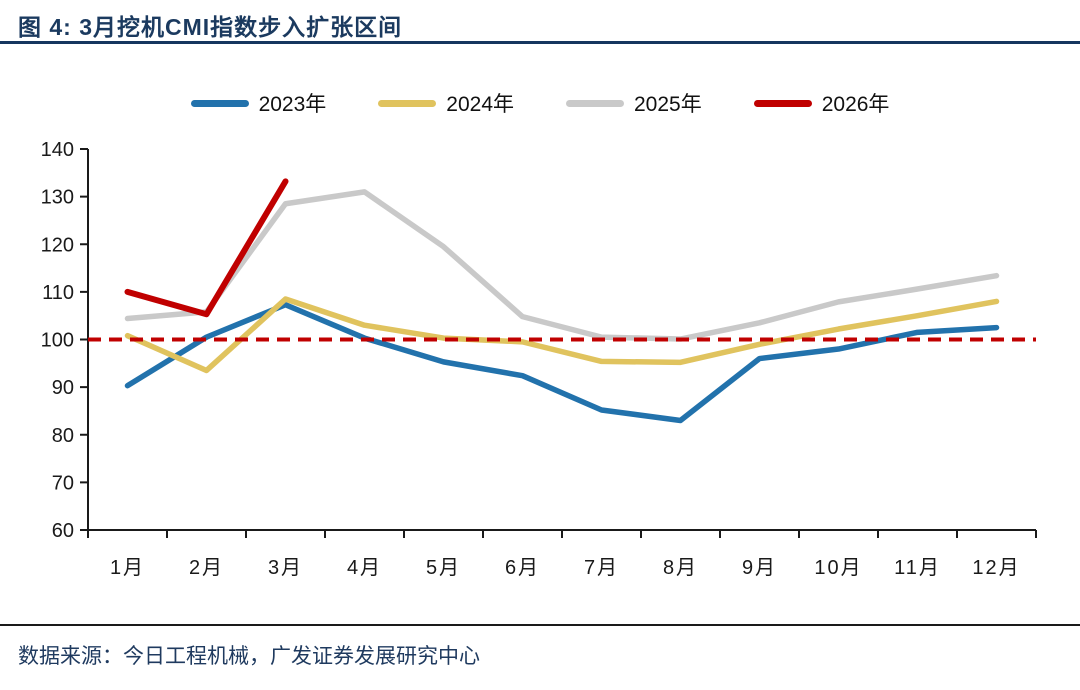 This screenshot has height=690, width=1080. I want to click on svg-text: 110, so click(58, 293).